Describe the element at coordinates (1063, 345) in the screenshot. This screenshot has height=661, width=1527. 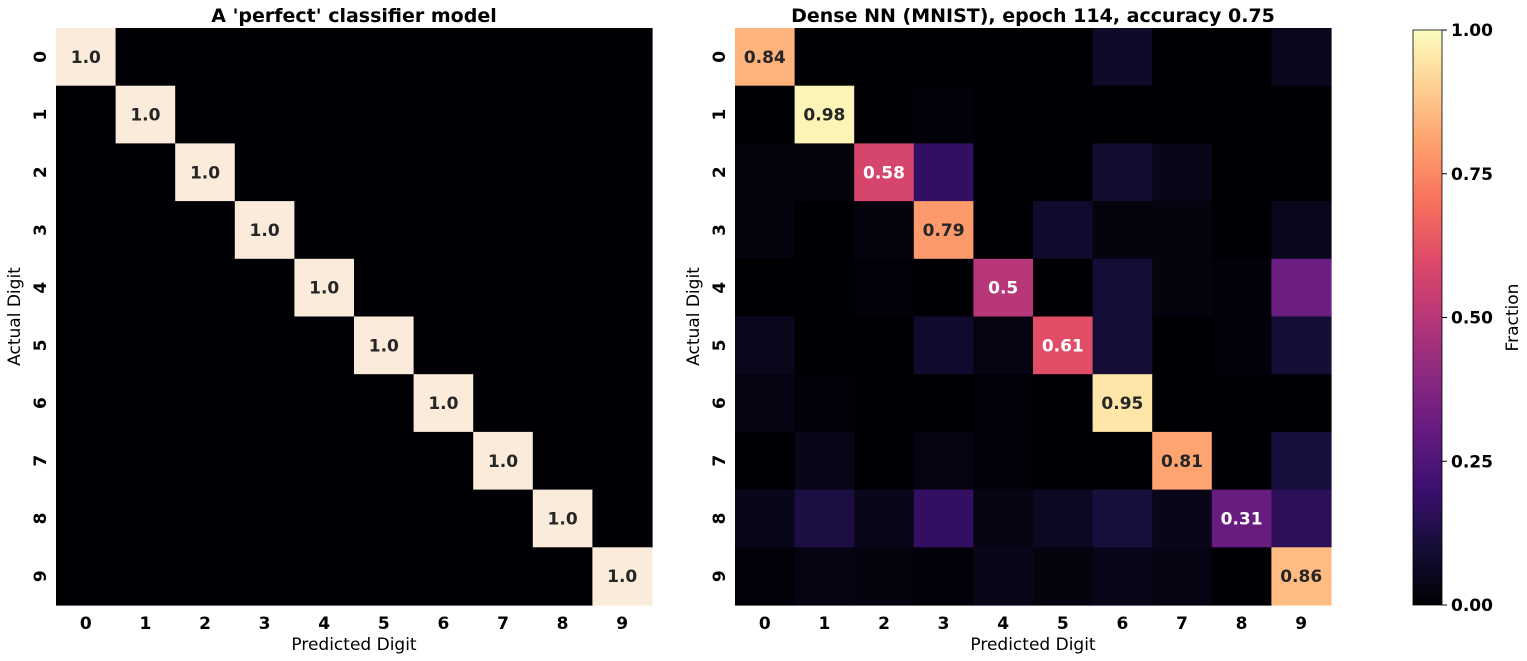
I see `right-cell-r5-c5` at that location.